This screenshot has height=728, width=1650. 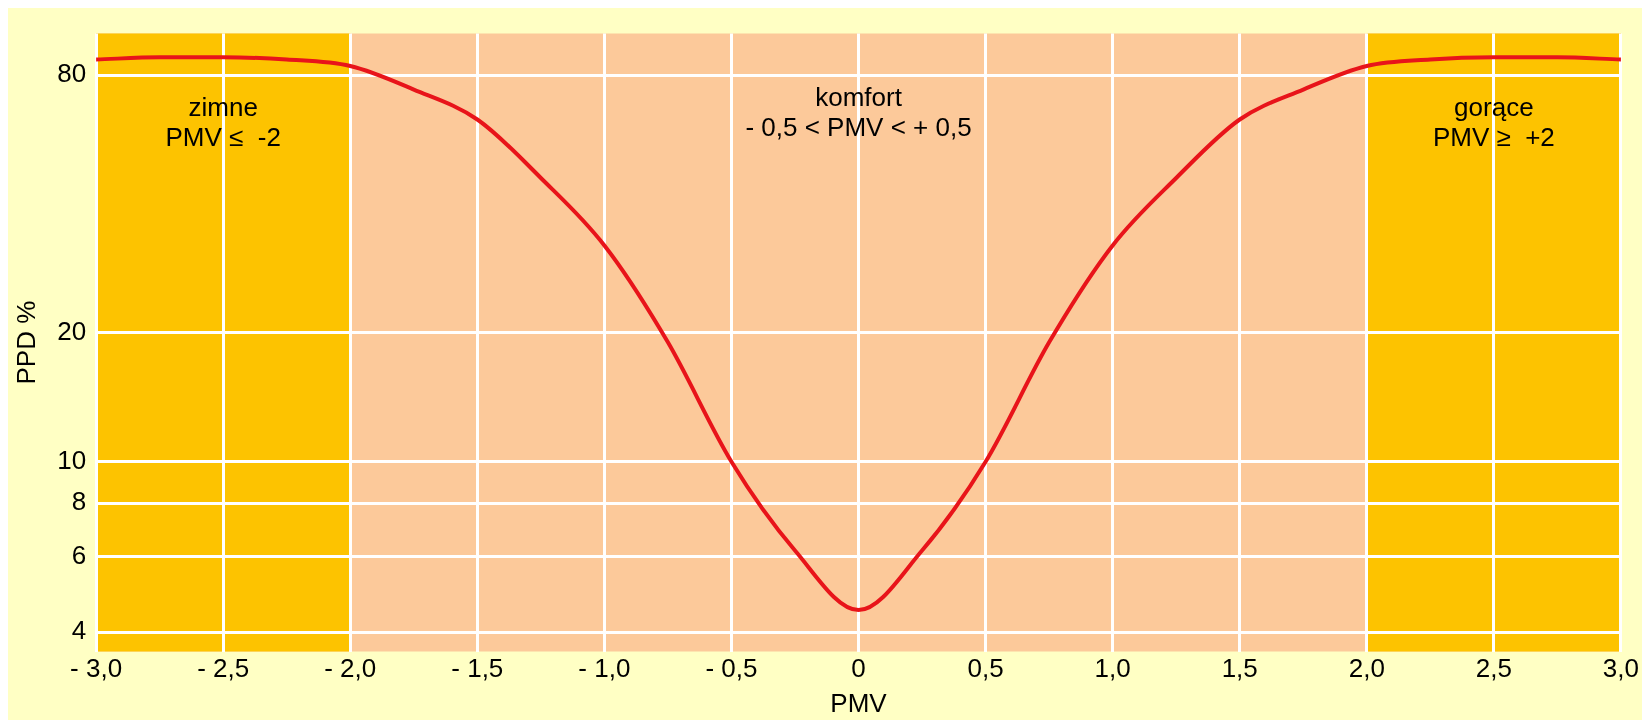 What do you see at coordinates (350, 668) in the screenshot?
I see `x-tick-label: - 2,0` at bounding box center [350, 668].